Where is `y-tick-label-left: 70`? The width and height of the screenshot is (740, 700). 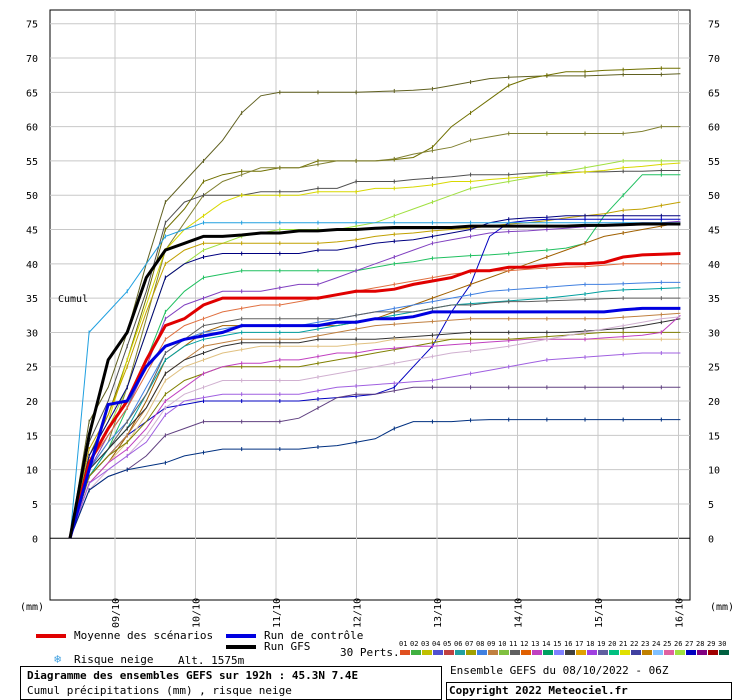 y-tick-label-left: 70 is located at coordinates (32, 59).